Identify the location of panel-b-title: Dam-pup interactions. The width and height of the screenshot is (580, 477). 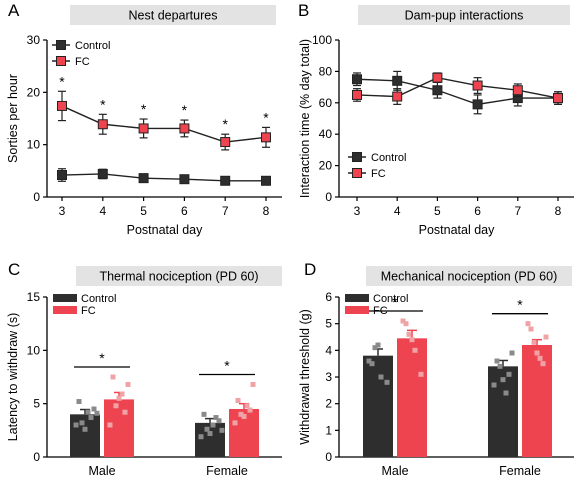
(464, 16).